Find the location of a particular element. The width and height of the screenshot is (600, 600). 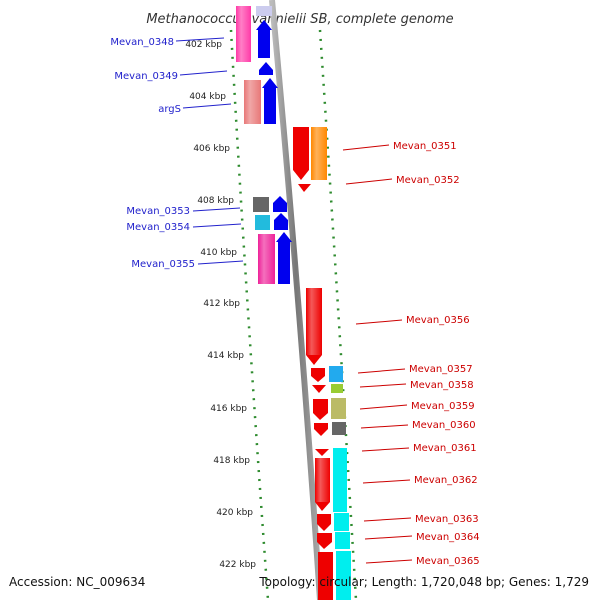

gene-label: Mevan_0353 is located at coordinates (158, 211).